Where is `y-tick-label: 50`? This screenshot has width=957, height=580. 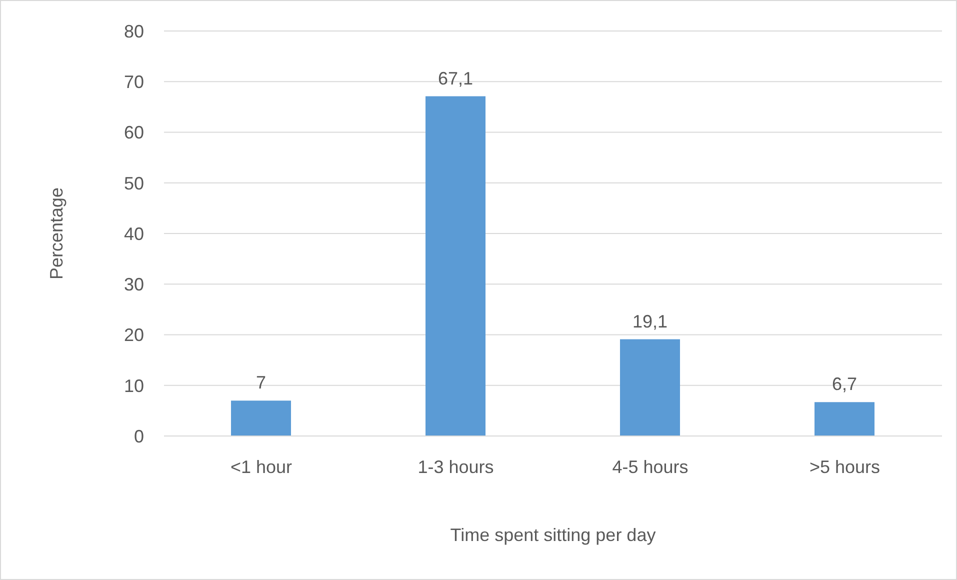
y-tick-label: 50 is located at coordinates (134, 183).